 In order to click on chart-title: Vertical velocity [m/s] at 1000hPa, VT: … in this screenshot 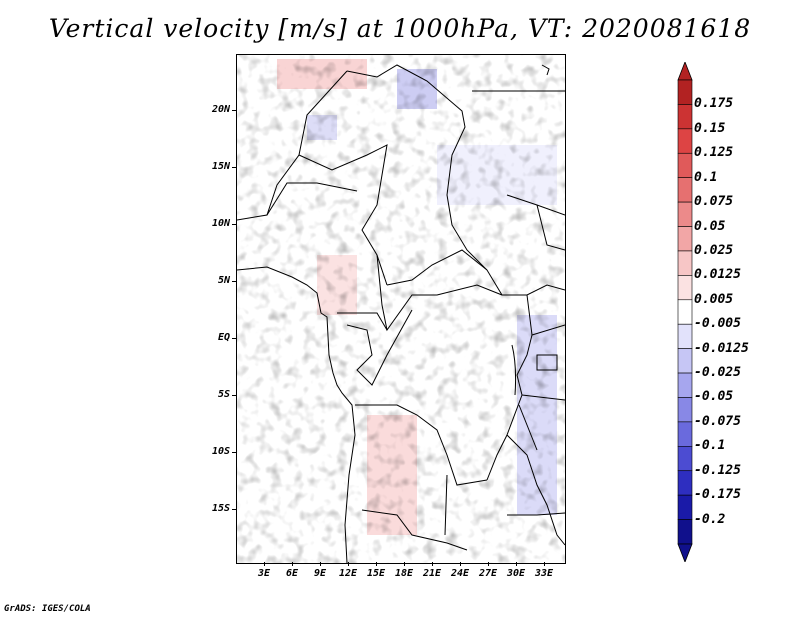, I will do `click(400, 28)`.